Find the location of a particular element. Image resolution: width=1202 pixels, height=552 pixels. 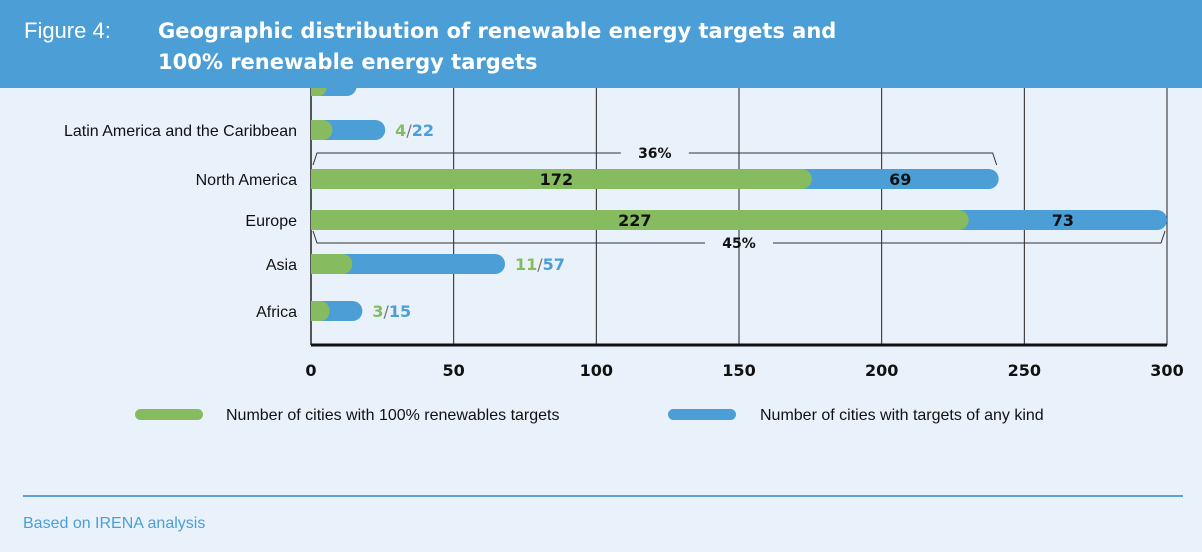

data-label-fraction: 4/22 is located at coordinates (414, 130).